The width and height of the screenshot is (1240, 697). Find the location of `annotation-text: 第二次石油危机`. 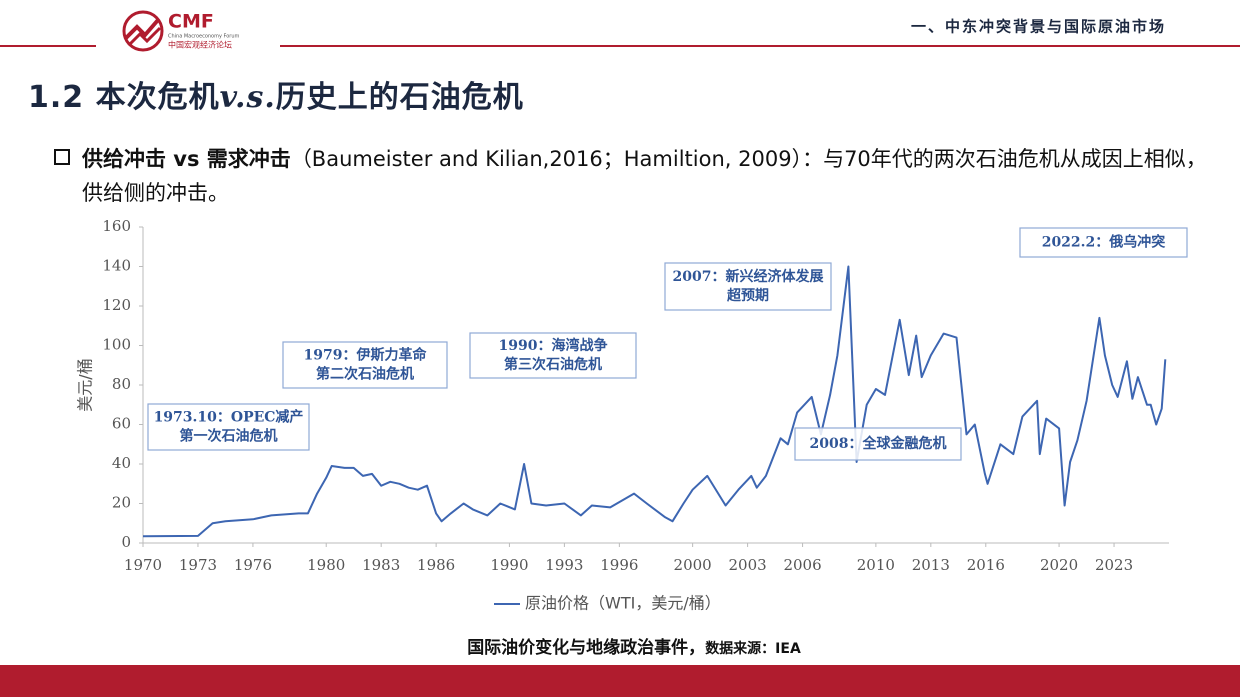

annotation-text: 第二次石油危机 is located at coordinates (365, 374).